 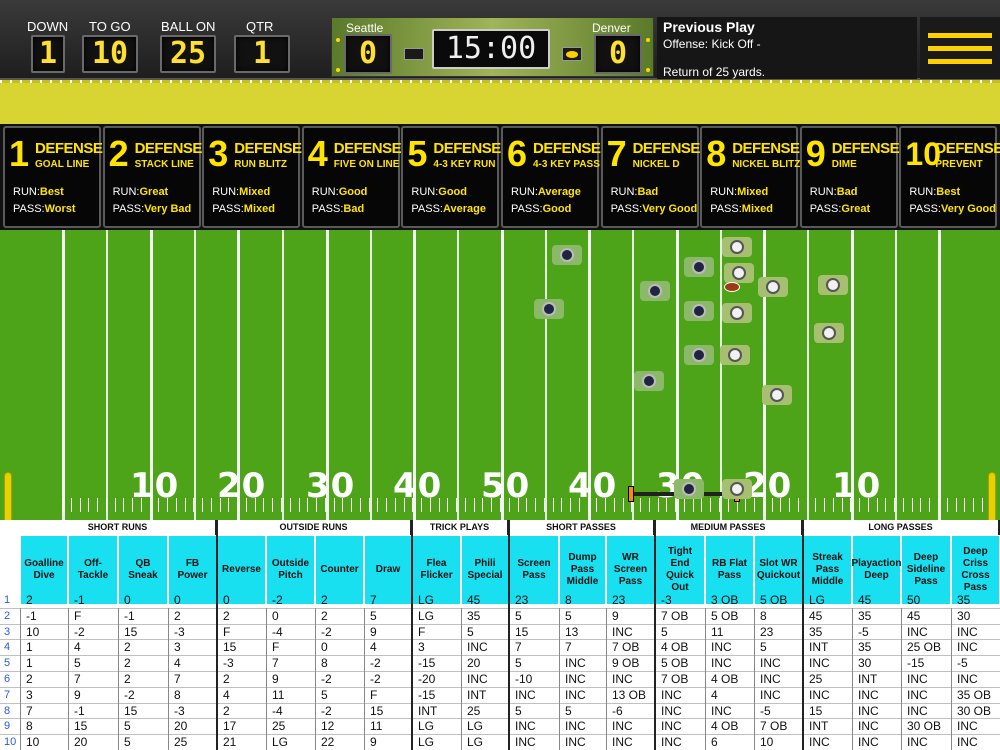 I want to click on defense-number: 7, so click(x=616, y=153).